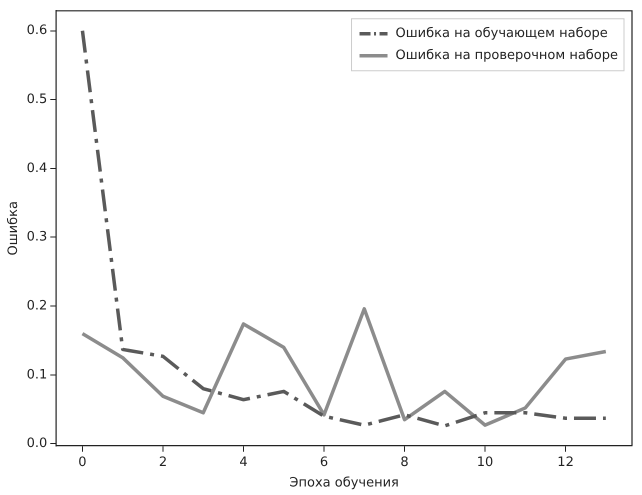 The height and width of the screenshot is (495, 642). I want to click on x-tick-label: 8, so click(404, 462).